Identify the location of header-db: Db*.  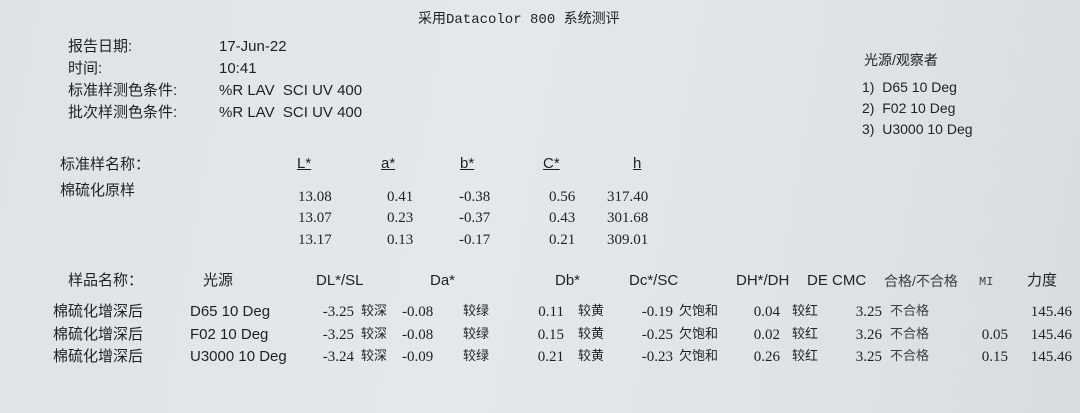
(568, 280).